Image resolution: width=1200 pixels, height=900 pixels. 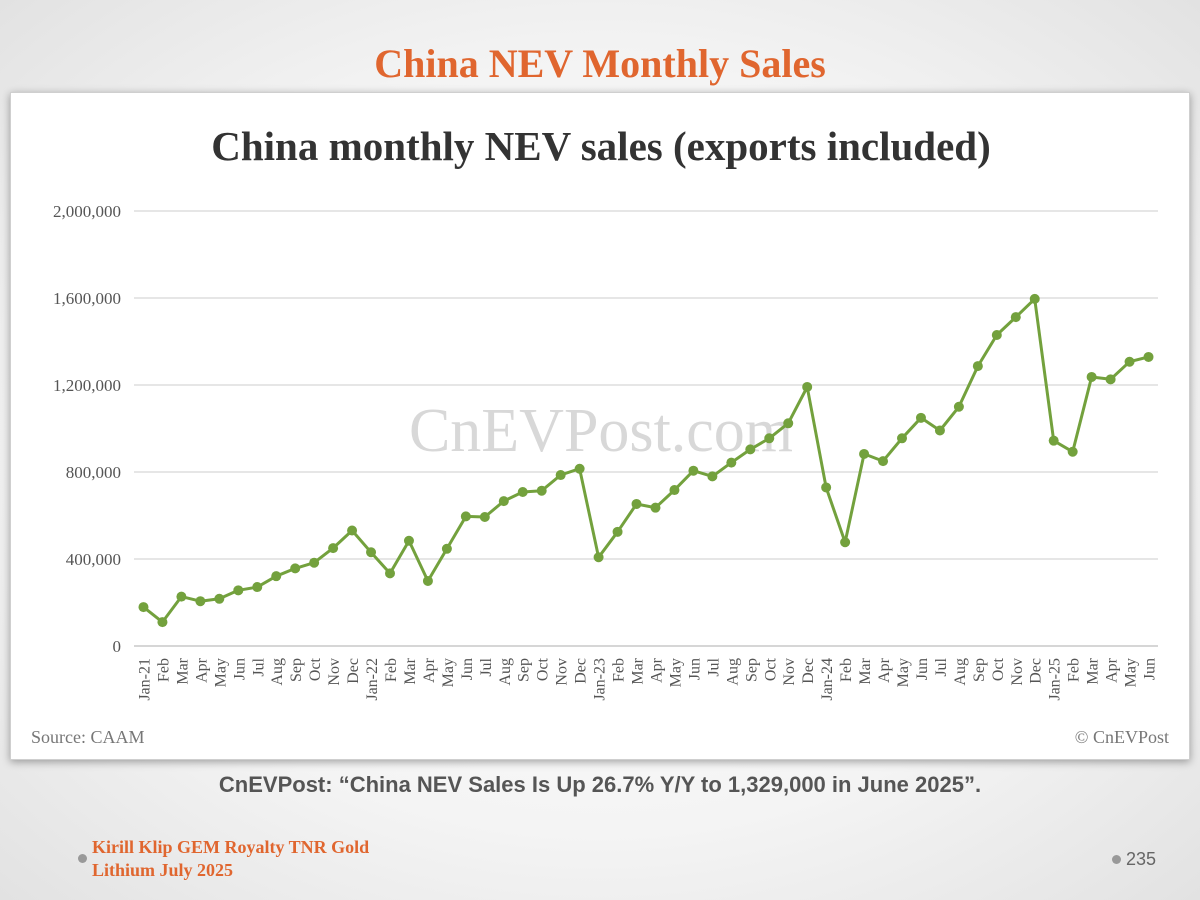 What do you see at coordinates (88, 737) in the screenshot?
I see `chart-source: Source: CAAM` at bounding box center [88, 737].